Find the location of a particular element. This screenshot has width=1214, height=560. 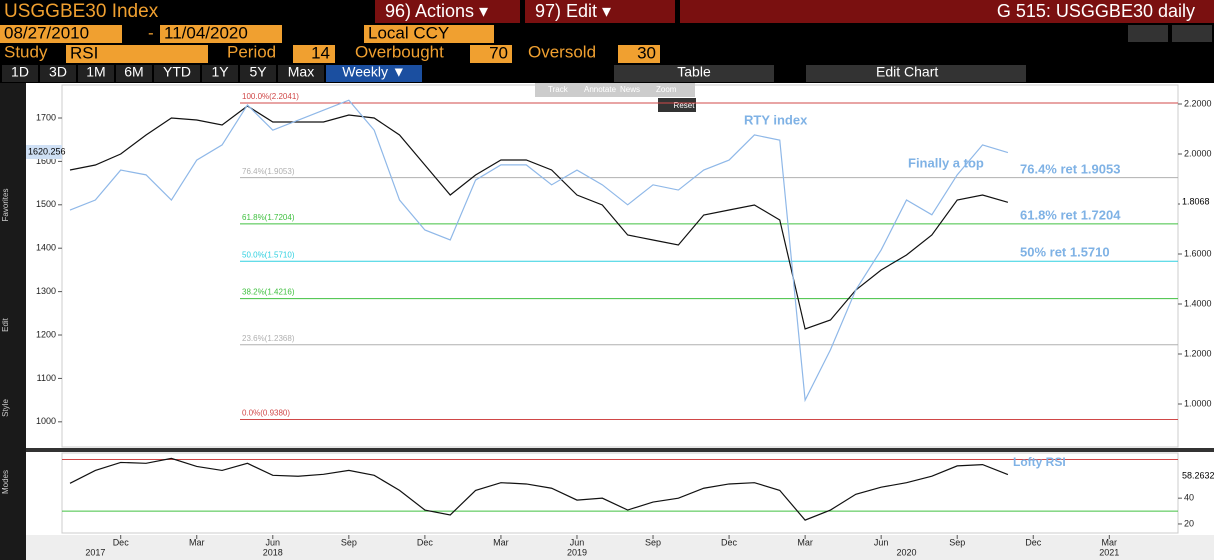

ccy-field is located at coordinates (429, 34).